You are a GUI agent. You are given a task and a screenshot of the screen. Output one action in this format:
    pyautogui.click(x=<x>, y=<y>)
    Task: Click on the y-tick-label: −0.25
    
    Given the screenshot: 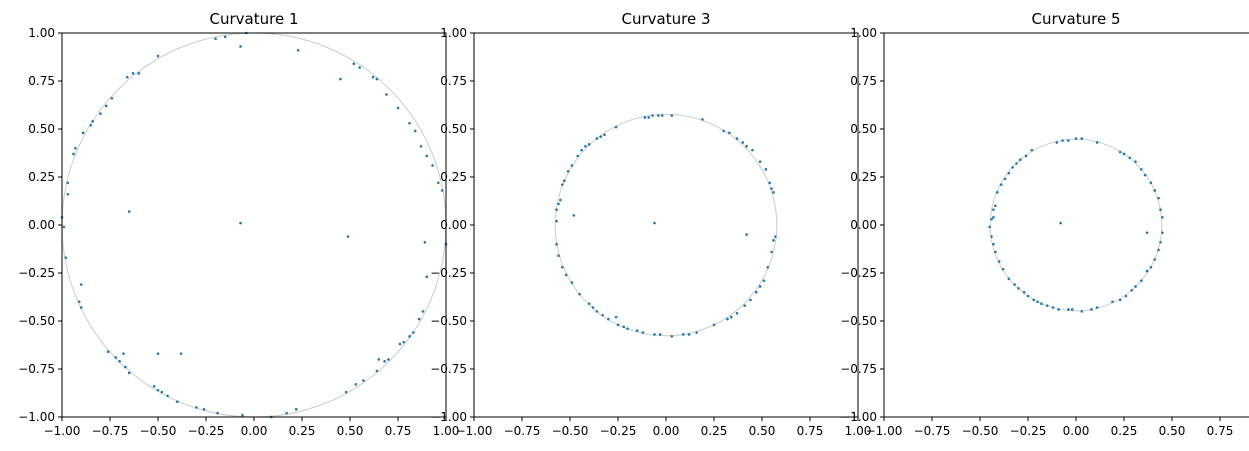 What is the action you would take?
    pyautogui.click(x=36, y=273)
    